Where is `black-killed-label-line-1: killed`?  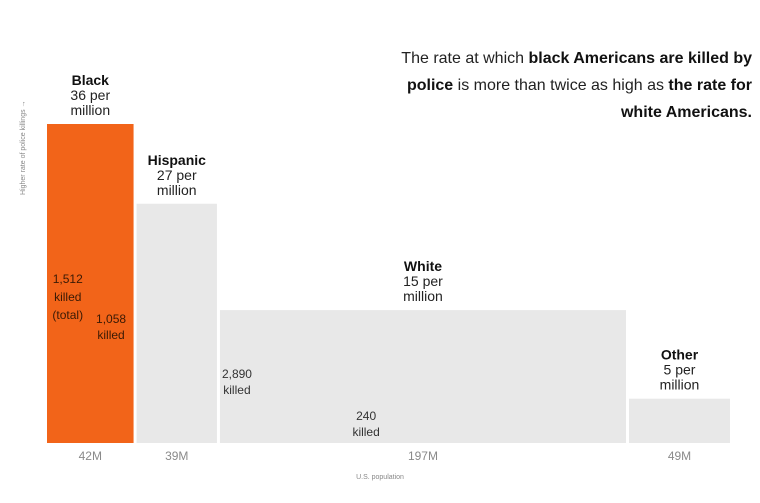
black-killed-label-line-1: killed is located at coordinates (110, 335).